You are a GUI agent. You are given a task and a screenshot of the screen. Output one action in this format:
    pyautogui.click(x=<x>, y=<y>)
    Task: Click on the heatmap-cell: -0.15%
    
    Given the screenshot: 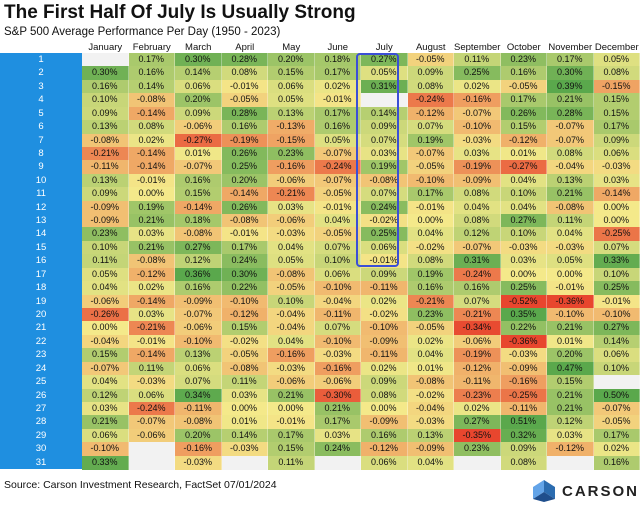 What is the action you would take?
    pyautogui.click(x=616, y=86)
    